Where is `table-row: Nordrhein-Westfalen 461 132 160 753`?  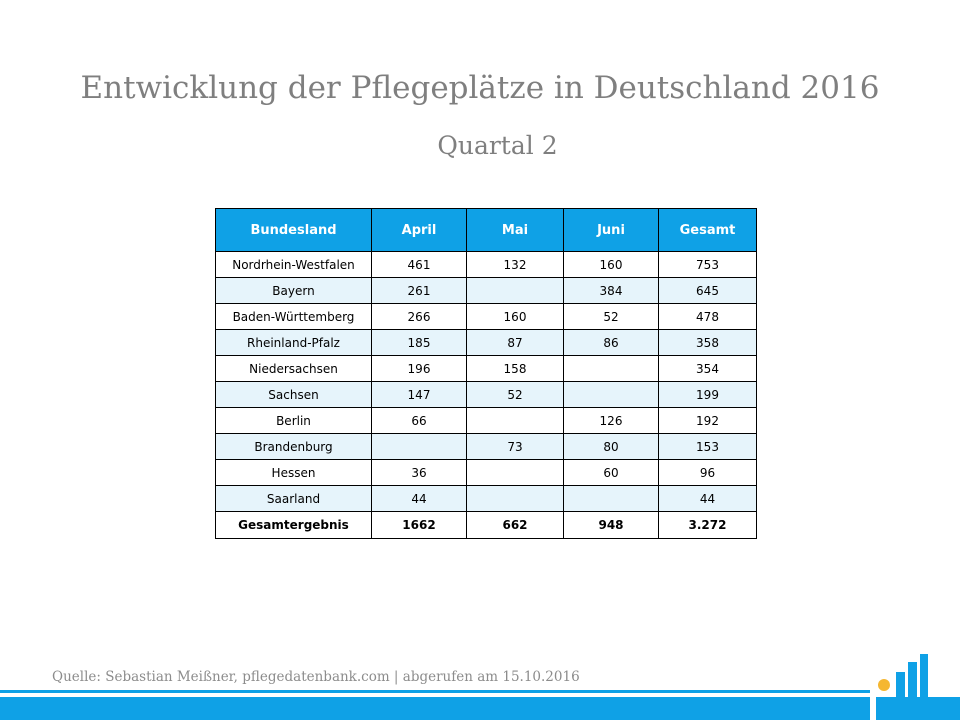 table-row: Nordrhein-Westfalen 461 132 160 753 is located at coordinates (486, 264).